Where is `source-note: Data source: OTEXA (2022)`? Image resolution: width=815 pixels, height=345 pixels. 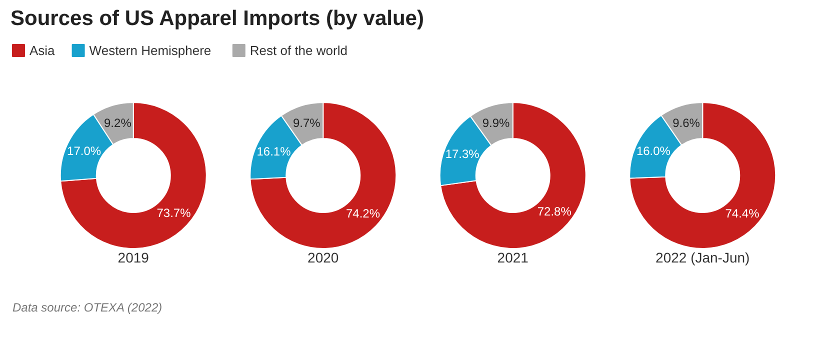 source-note: Data source: OTEXA (2022) is located at coordinates (87, 307).